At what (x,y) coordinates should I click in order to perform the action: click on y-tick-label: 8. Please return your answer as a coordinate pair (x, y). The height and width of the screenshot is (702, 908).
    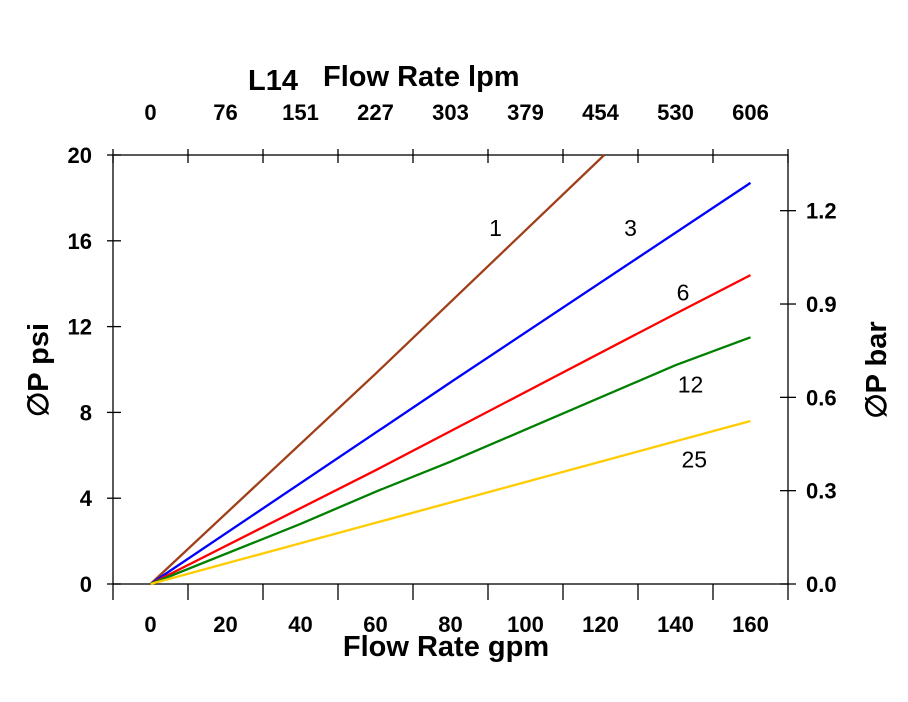
    Looking at the image, I should click on (86, 412).